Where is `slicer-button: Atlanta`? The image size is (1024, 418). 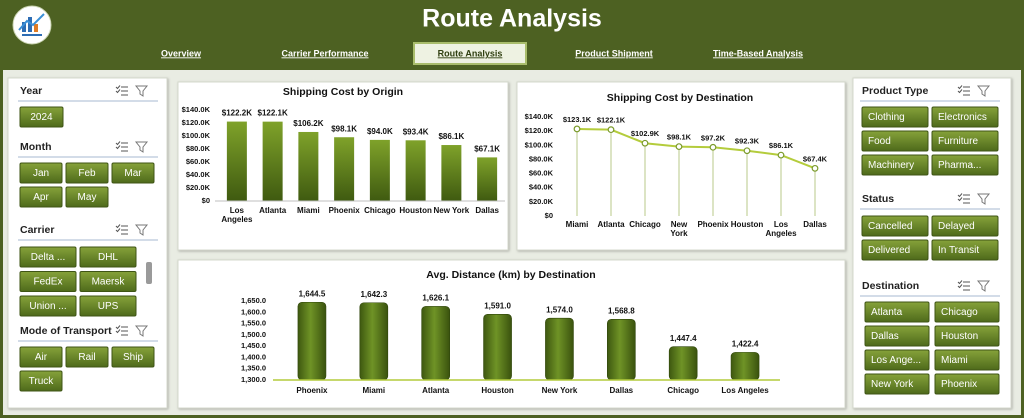
slicer-button: Atlanta is located at coordinates (897, 312).